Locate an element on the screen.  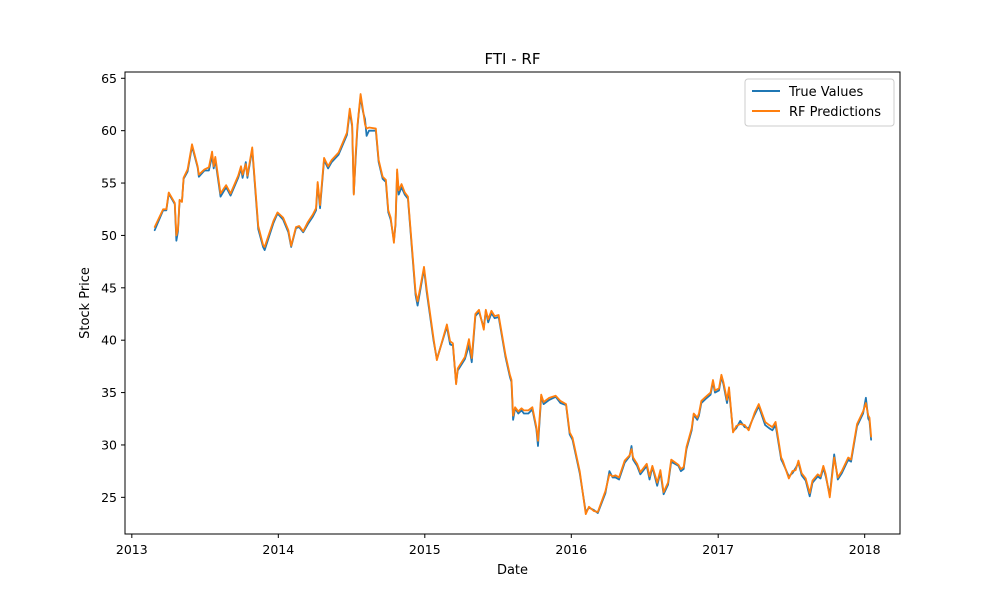
legend-box is located at coordinates (819, 102).